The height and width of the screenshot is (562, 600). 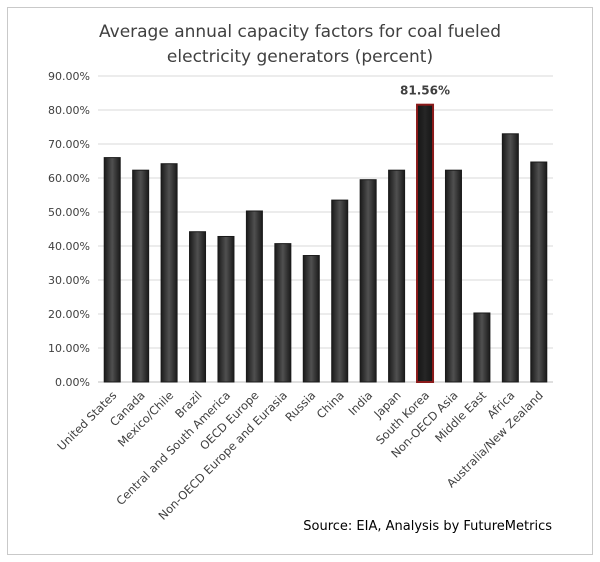 What do you see at coordinates (69, 246) in the screenshot?
I see `y-tick-label: 40.00%` at bounding box center [69, 246].